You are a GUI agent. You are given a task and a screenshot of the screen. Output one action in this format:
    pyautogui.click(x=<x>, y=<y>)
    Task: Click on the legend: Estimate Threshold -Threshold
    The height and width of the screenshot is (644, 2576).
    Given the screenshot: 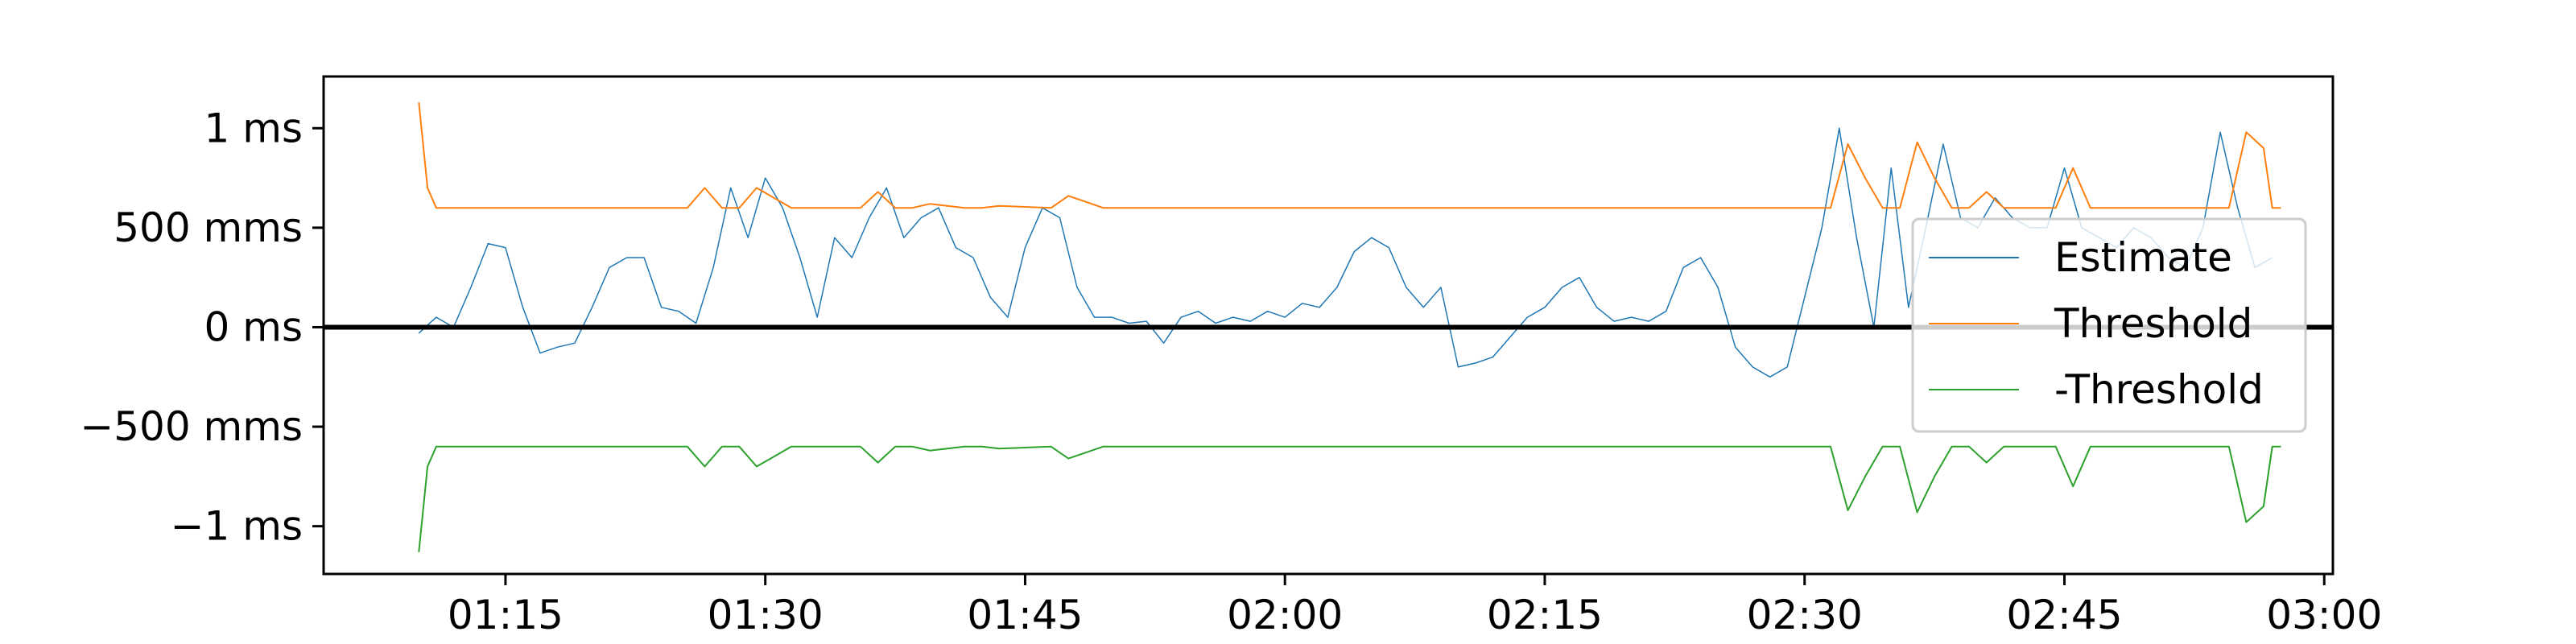 What is the action you would take?
    pyautogui.click(x=2109, y=325)
    